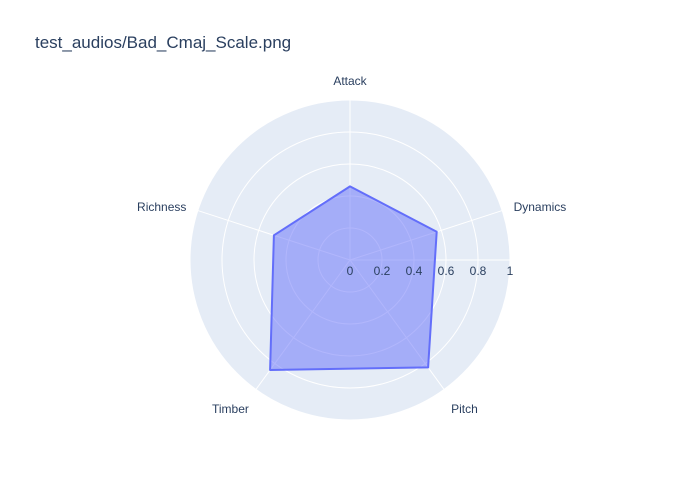 The image size is (700, 500). I want to click on chart-title: test_audios/Bad_Cmaj_Scale.png, so click(163, 42).